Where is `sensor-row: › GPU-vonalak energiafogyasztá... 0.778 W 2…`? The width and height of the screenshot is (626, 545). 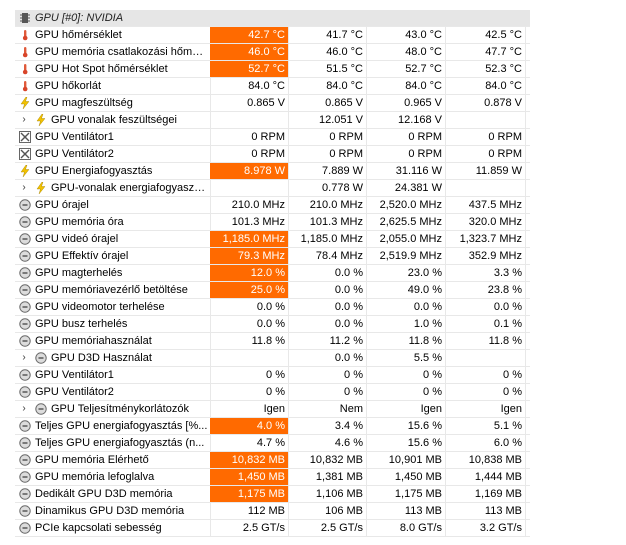
sensor-row: › GPU-vonalak energiafogyasztá... 0.778 W 2… is located at coordinates (272, 188).